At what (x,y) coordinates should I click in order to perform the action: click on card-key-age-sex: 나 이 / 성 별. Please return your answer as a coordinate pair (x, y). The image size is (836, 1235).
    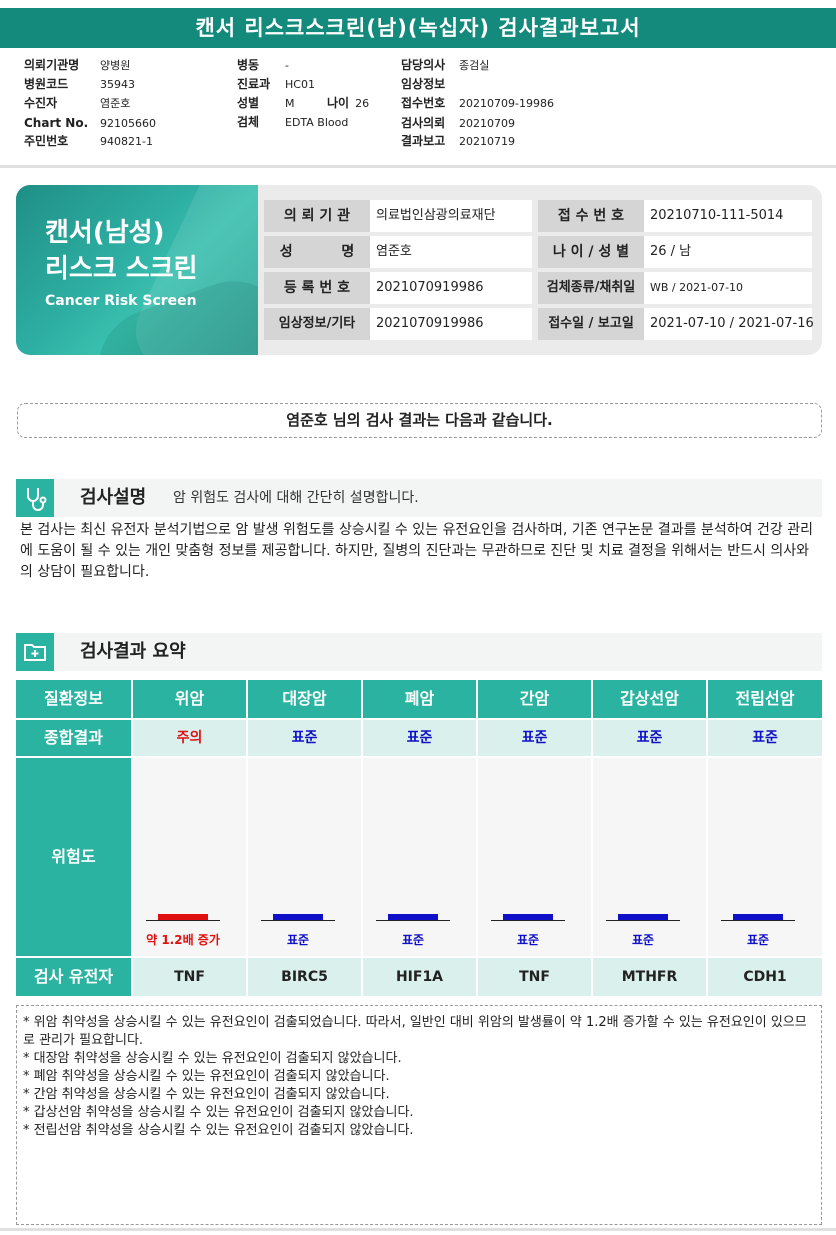
    Looking at the image, I should click on (591, 252).